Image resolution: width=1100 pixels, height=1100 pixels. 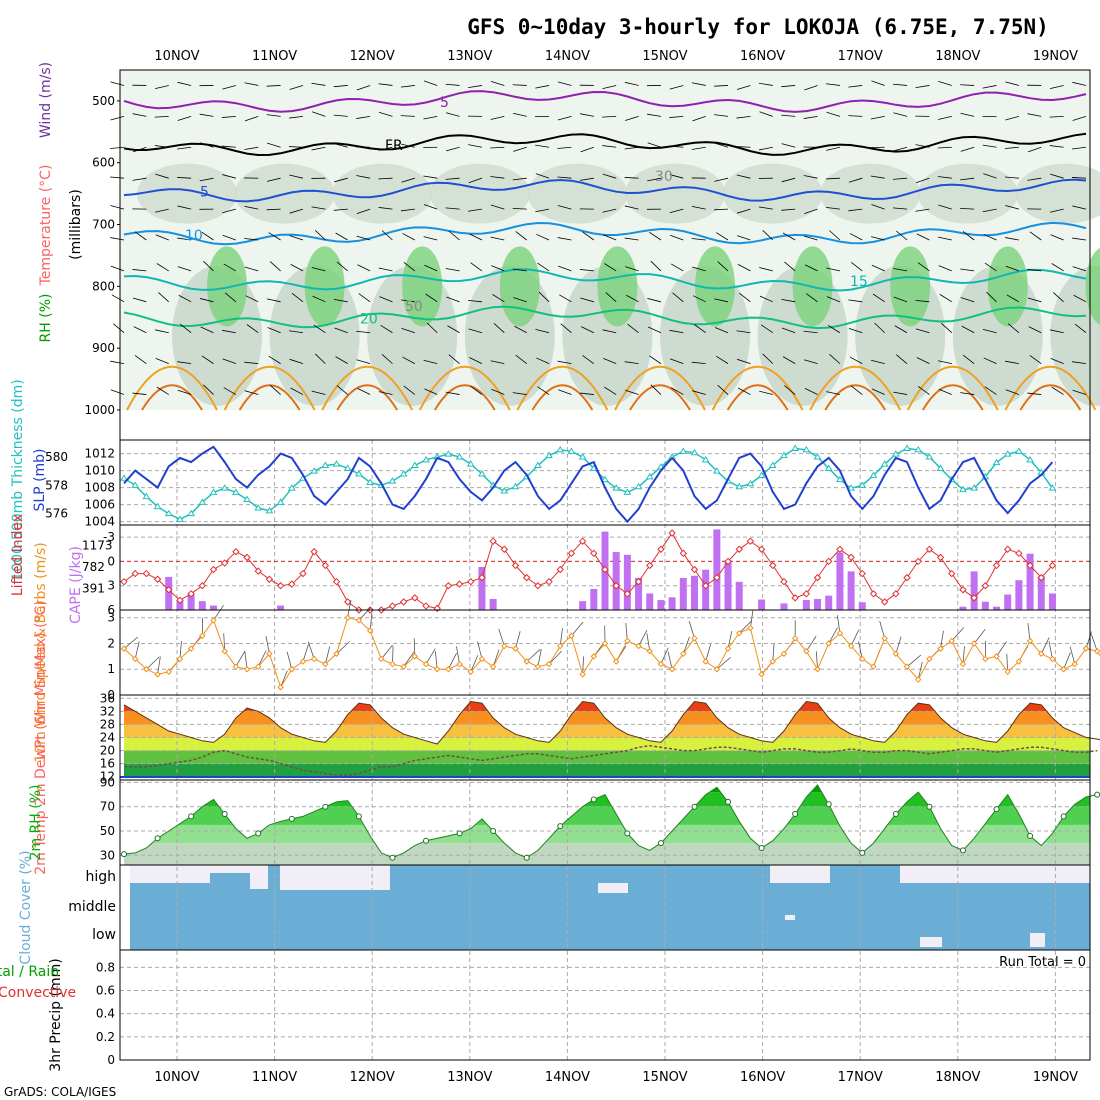 What do you see at coordinates (18, 479) in the screenshot?
I see `thickness-ylabel: 1000-500mb Thickness (dm)` at bounding box center [18, 479].